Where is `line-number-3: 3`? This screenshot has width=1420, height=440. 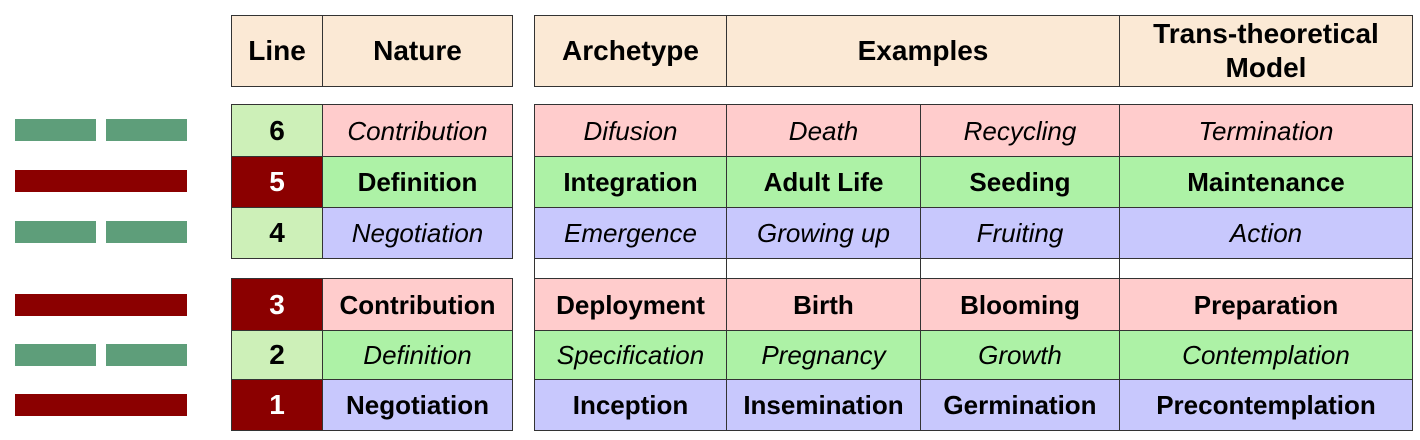
line-number-3: 3 is located at coordinates (277, 304).